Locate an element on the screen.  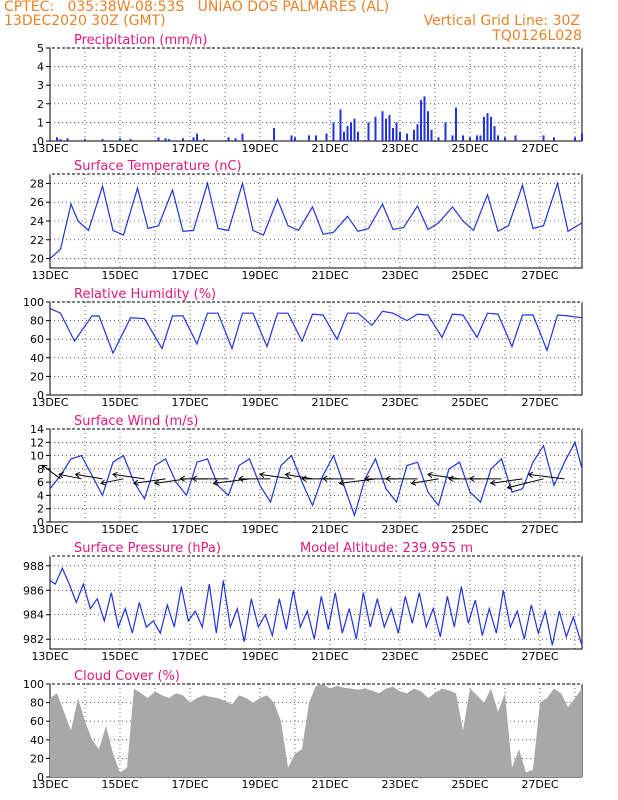
y-tick-label: 26 is located at coordinates (37, 202).